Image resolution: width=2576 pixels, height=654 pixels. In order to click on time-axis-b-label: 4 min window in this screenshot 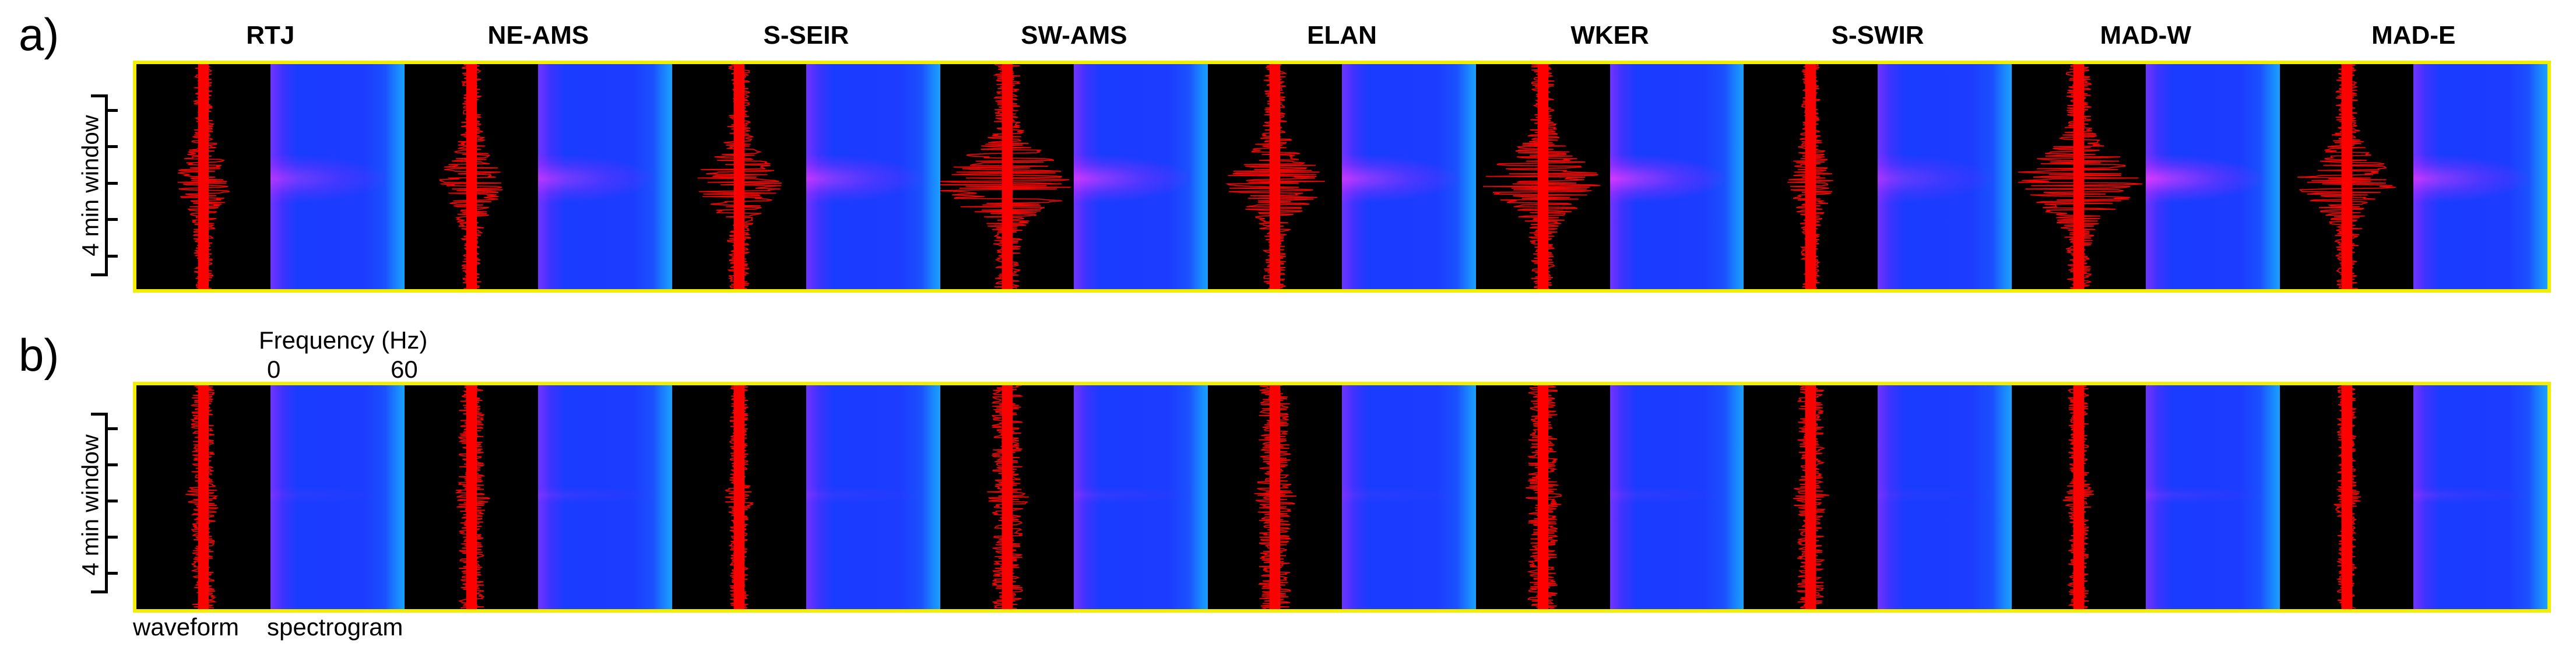, I will do `click(91, 505)`.